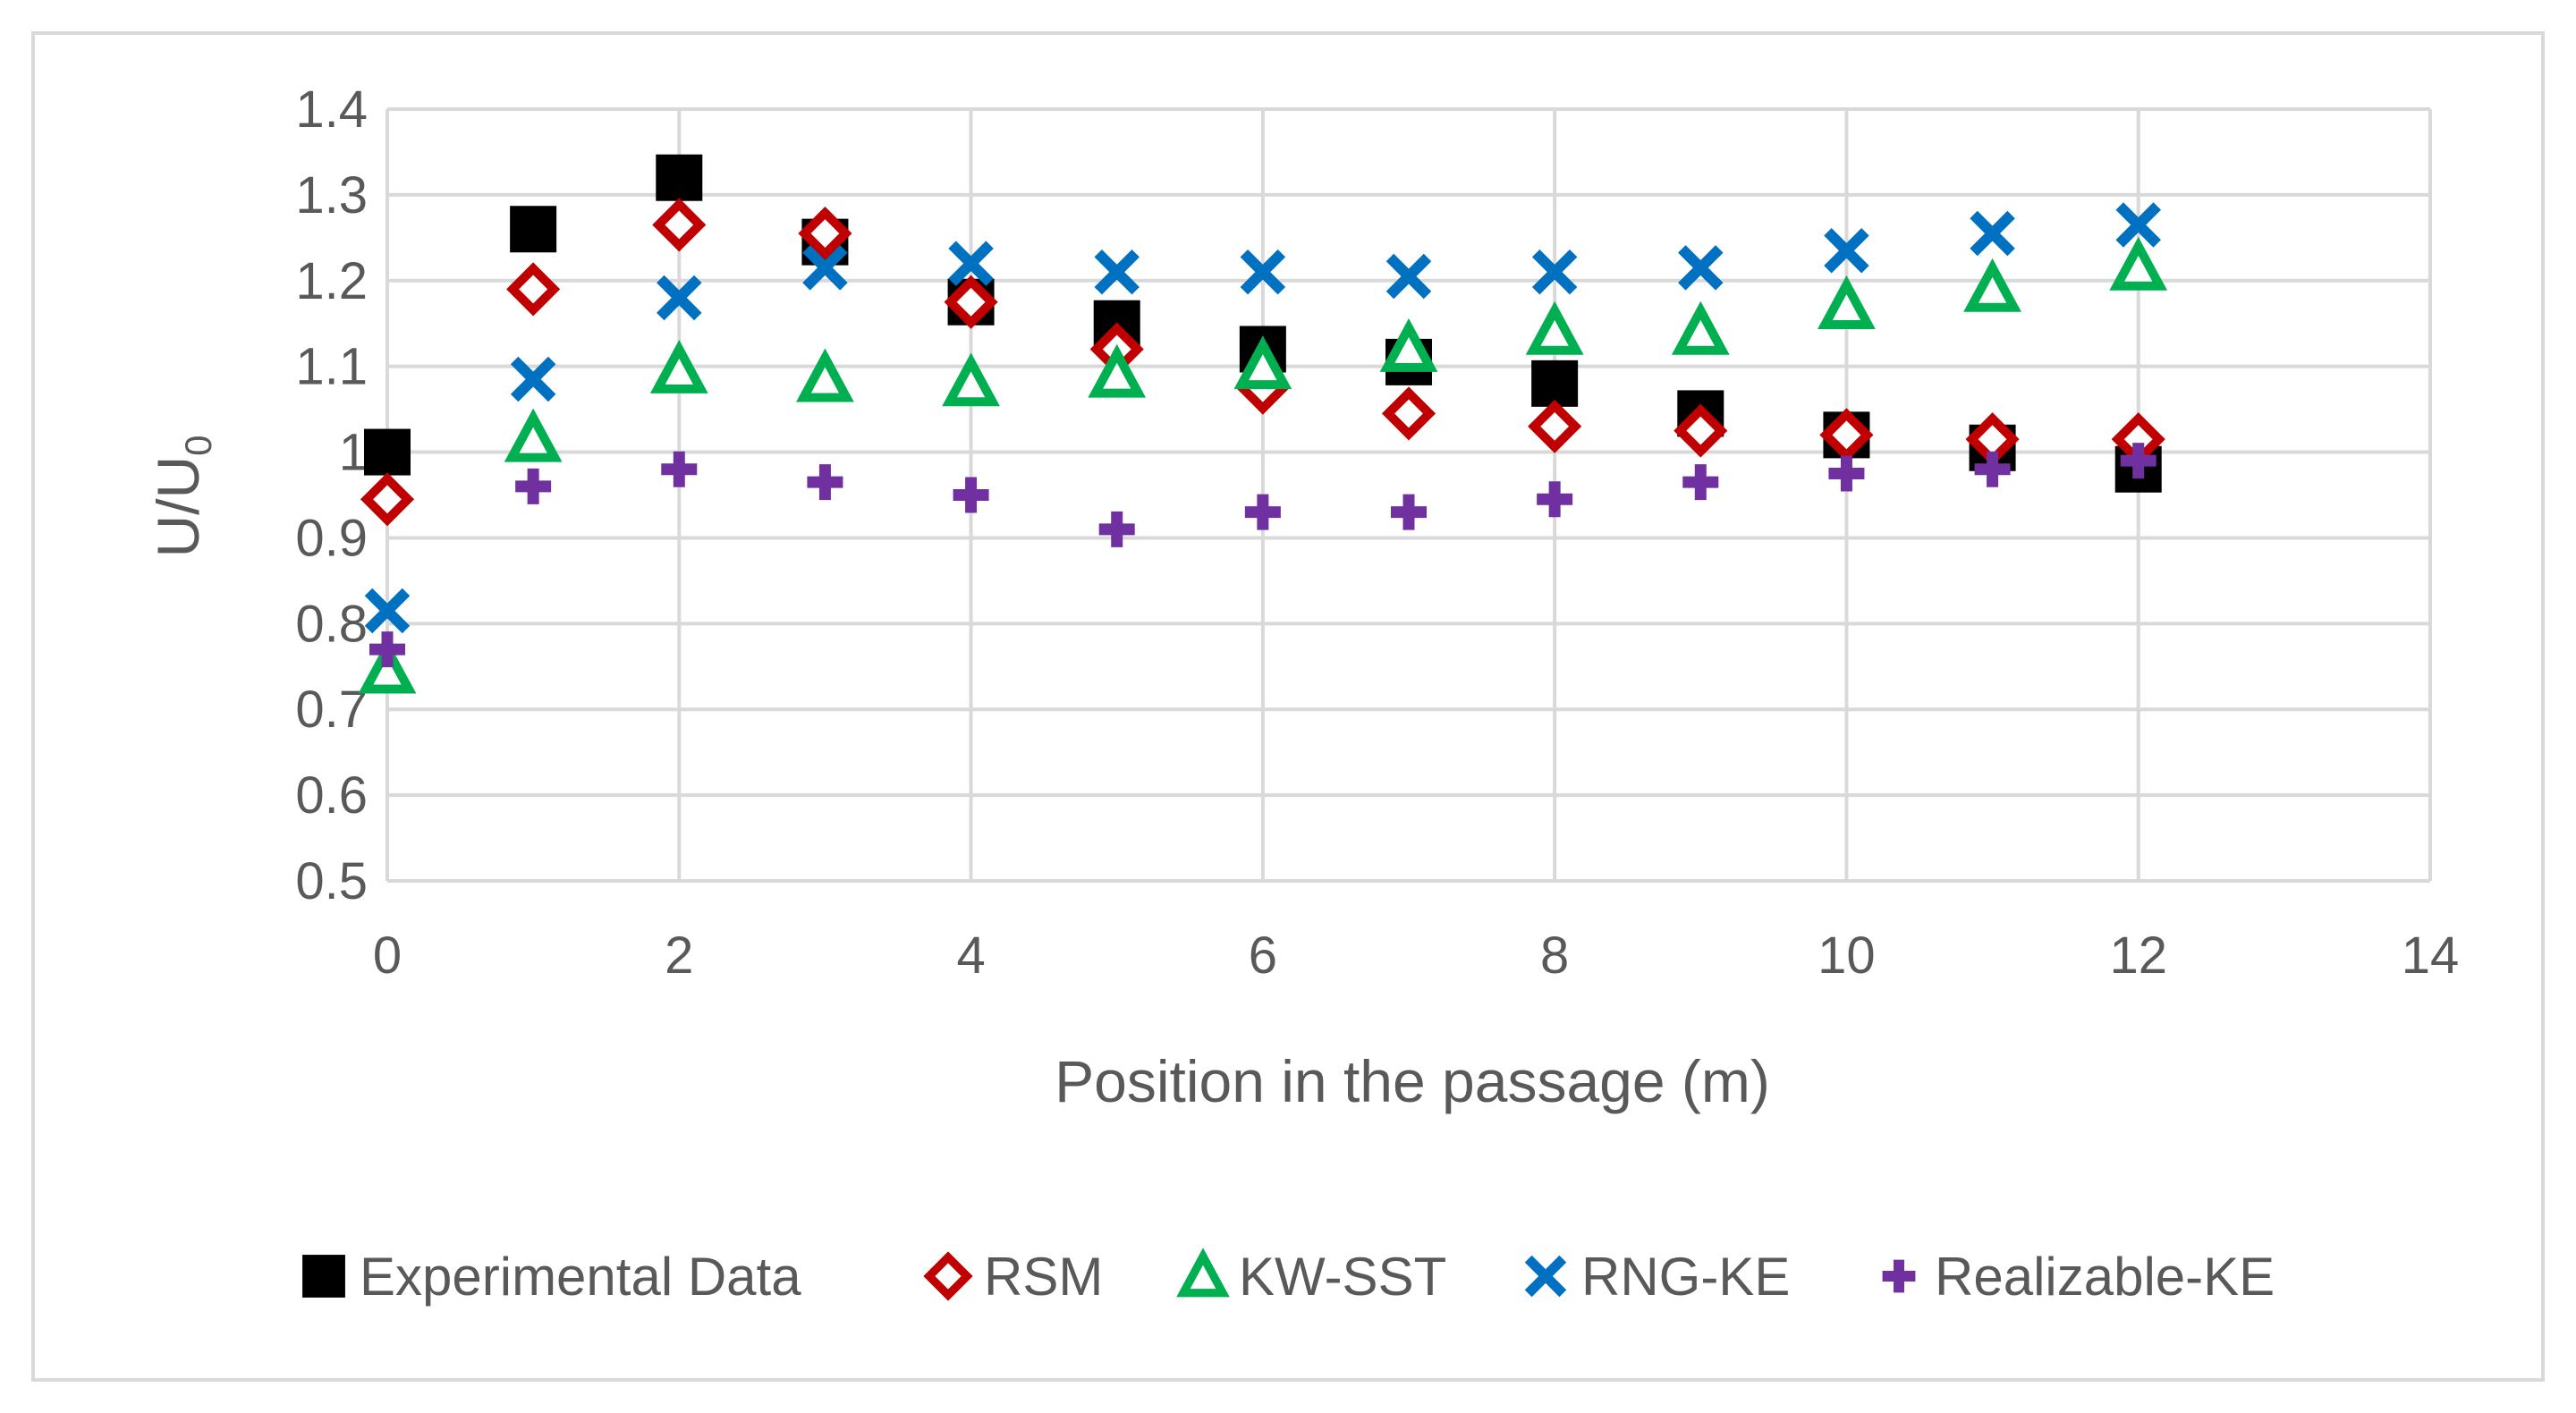 The image size is (2576, 1413). Describe the element at coordinates (331, 281) in the screenshot. I see `y-tick-label: 1.2` at that location.